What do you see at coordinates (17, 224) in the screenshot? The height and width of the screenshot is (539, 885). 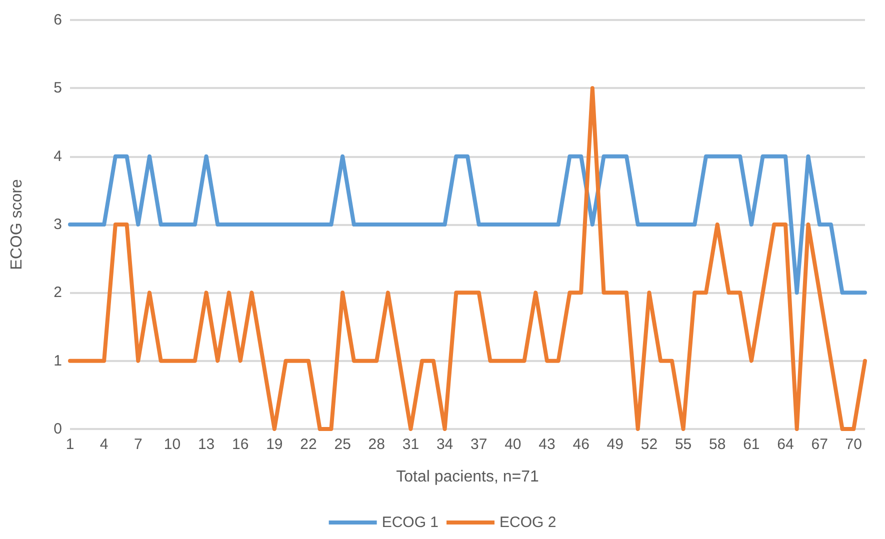 I see `y-axis-title: ECOG score` at bounding box center [17, 224].